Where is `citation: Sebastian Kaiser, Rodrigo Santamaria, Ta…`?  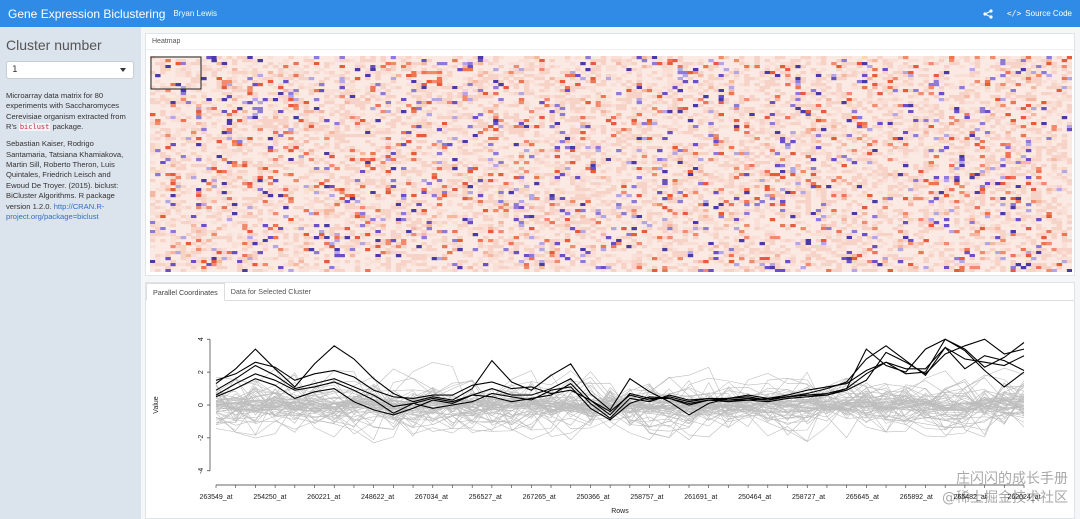
citation: Sebastian Kaiser, Rodrigo Santamaria, Ta… is located at coordinates (70, 181).